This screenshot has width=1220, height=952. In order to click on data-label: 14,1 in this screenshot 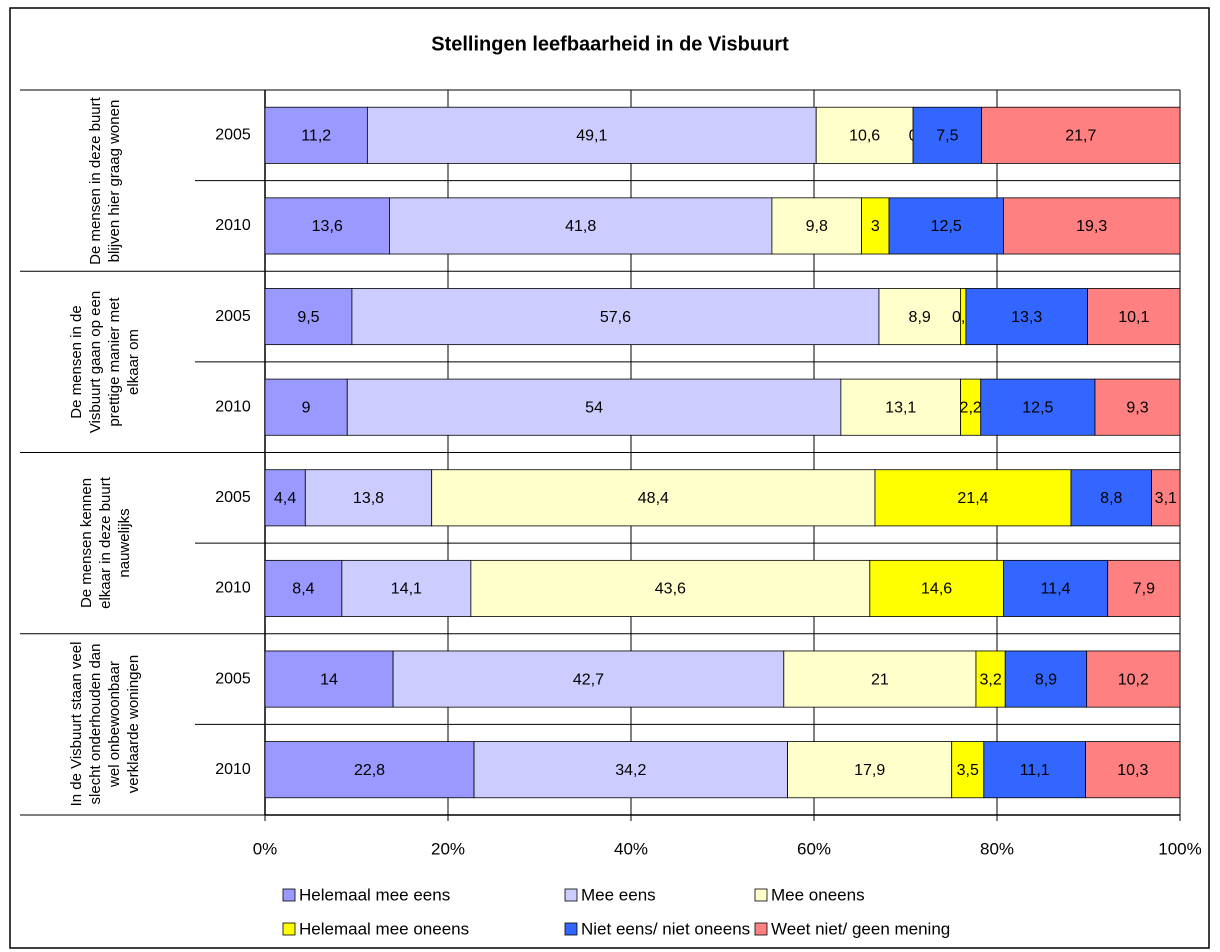, I will do `click(406, 589)`.